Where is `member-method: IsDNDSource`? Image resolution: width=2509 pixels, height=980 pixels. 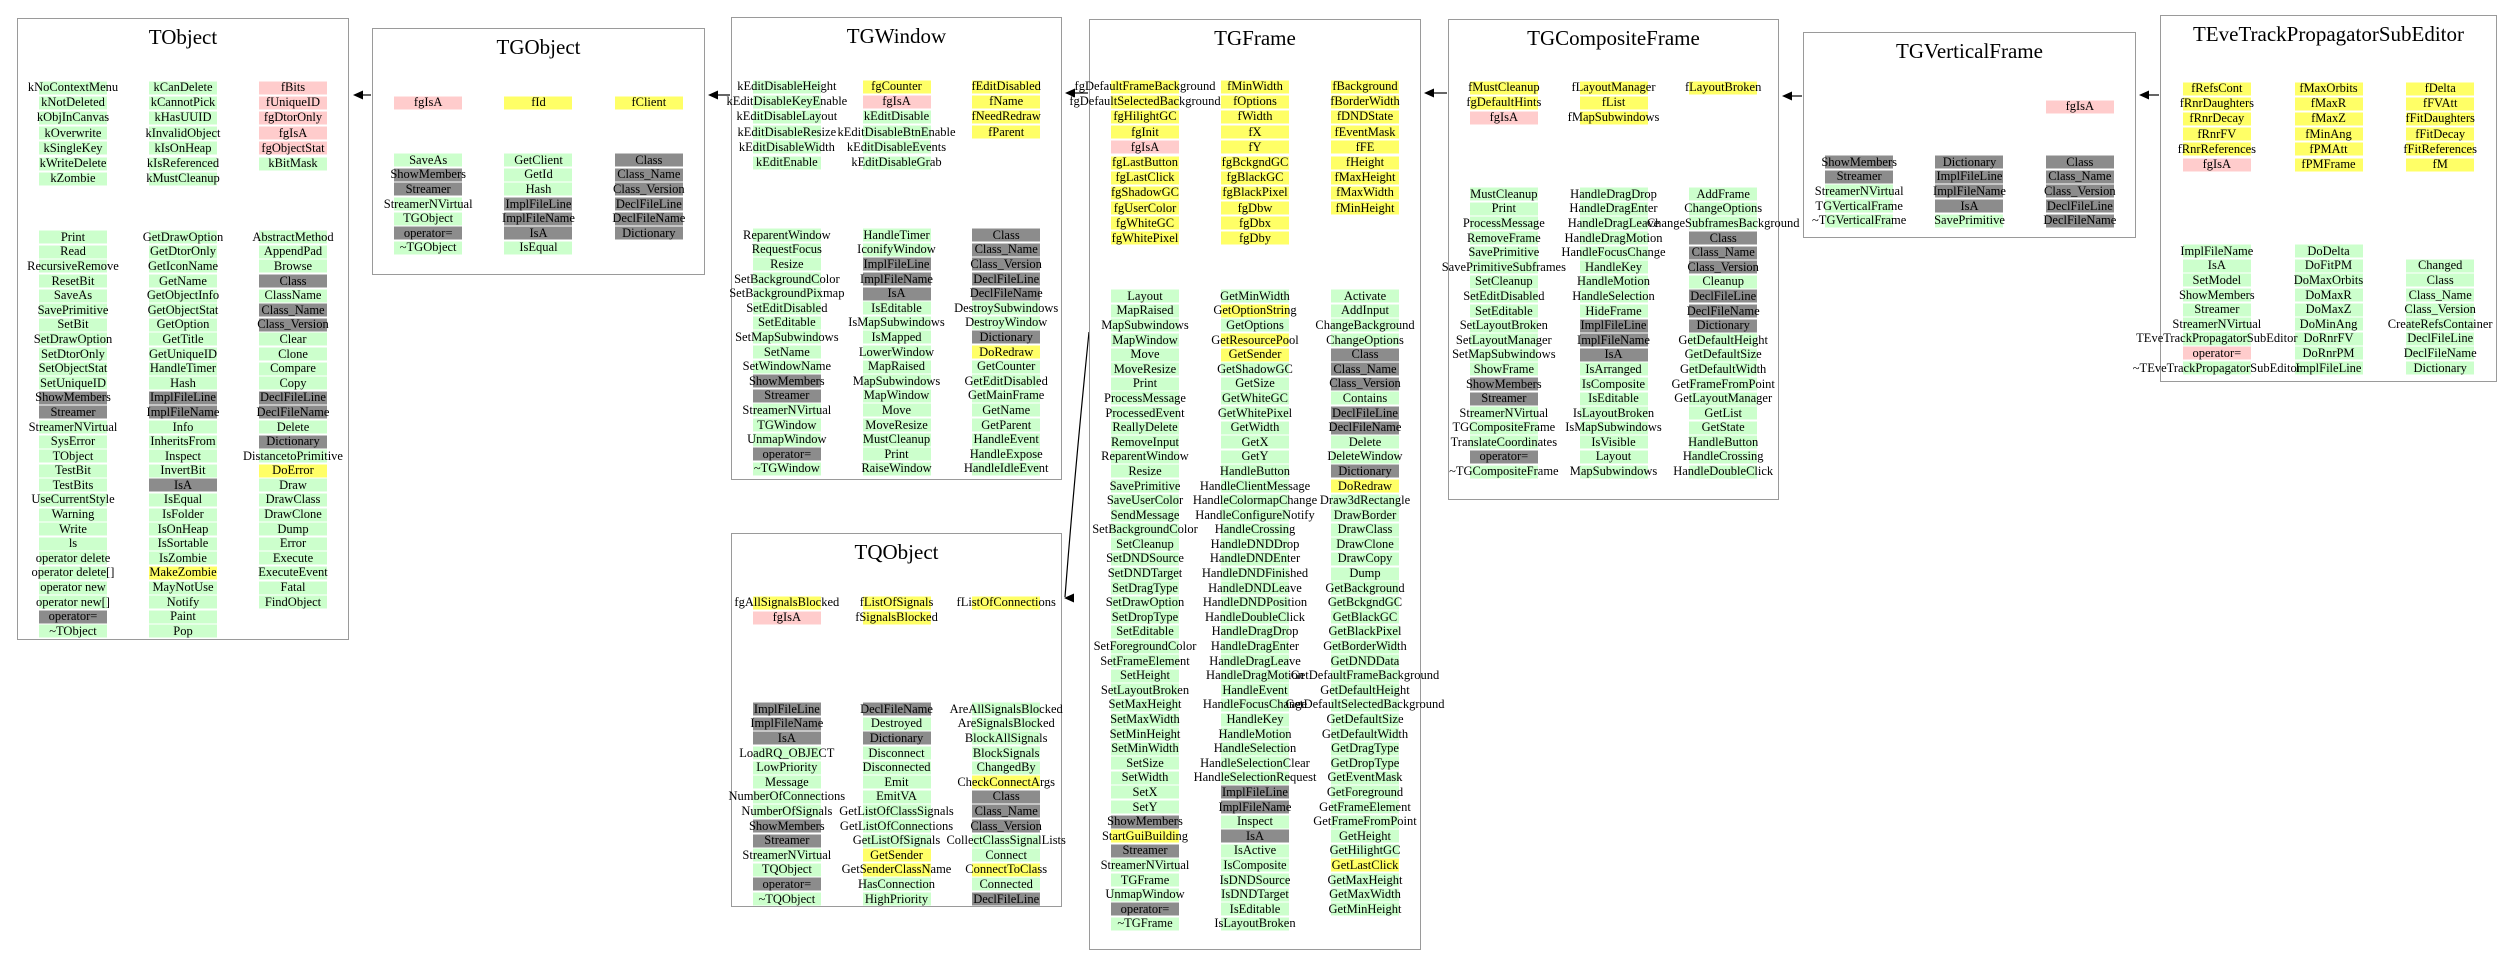 member-method: IsDNDSource is located at coordinates (1255, 880).